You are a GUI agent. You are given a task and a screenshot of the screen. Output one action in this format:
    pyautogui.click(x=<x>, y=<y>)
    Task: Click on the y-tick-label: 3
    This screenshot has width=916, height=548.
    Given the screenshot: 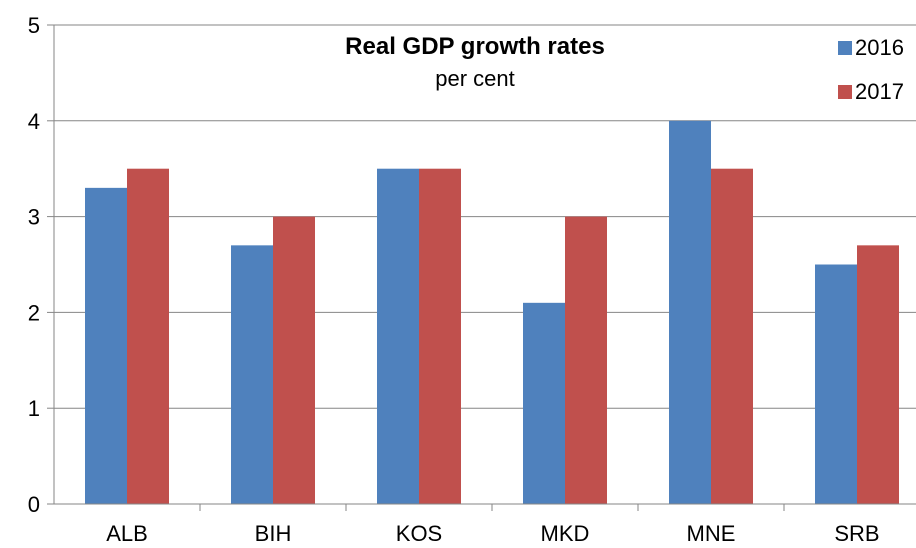 What is the action you would take?
    pyautogui.click(x=34, y=217)
    